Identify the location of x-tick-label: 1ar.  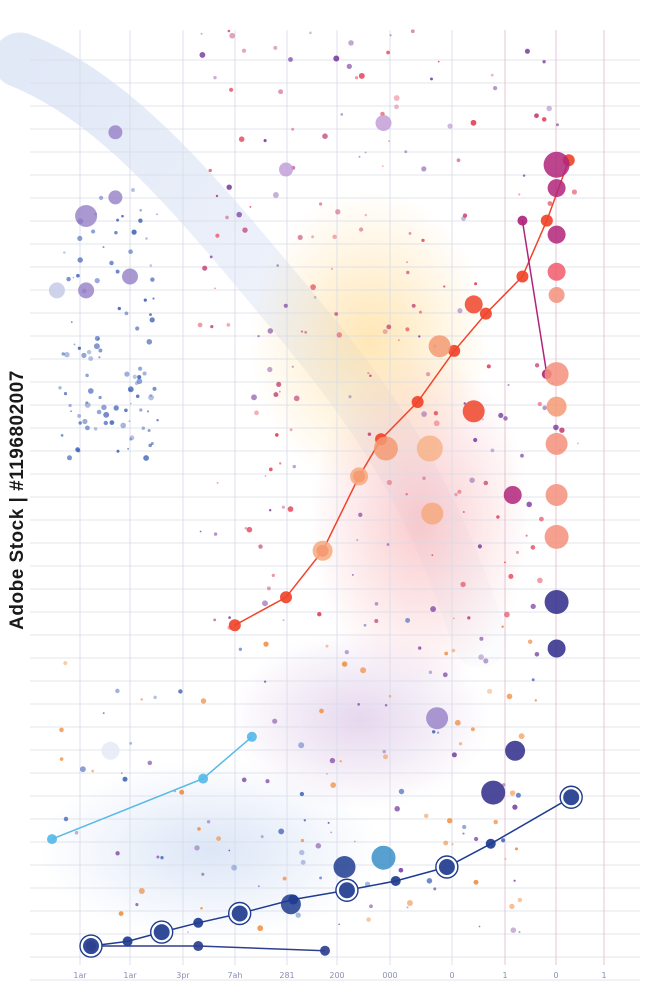
(130, 975).